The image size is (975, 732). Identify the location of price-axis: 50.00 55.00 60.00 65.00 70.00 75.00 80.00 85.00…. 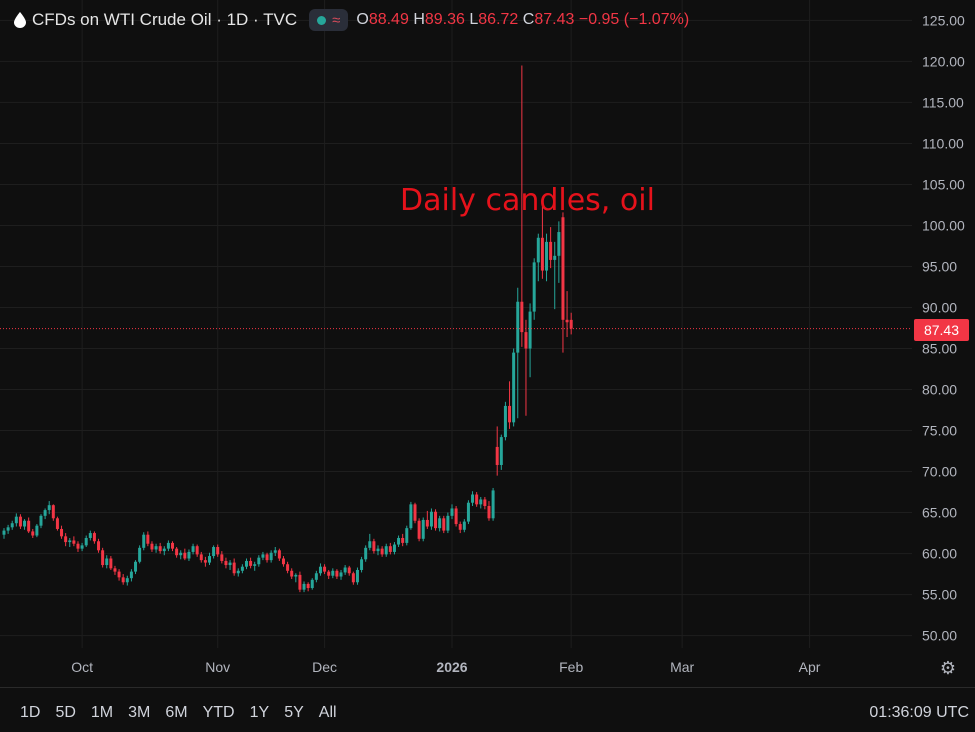
(943, 327).